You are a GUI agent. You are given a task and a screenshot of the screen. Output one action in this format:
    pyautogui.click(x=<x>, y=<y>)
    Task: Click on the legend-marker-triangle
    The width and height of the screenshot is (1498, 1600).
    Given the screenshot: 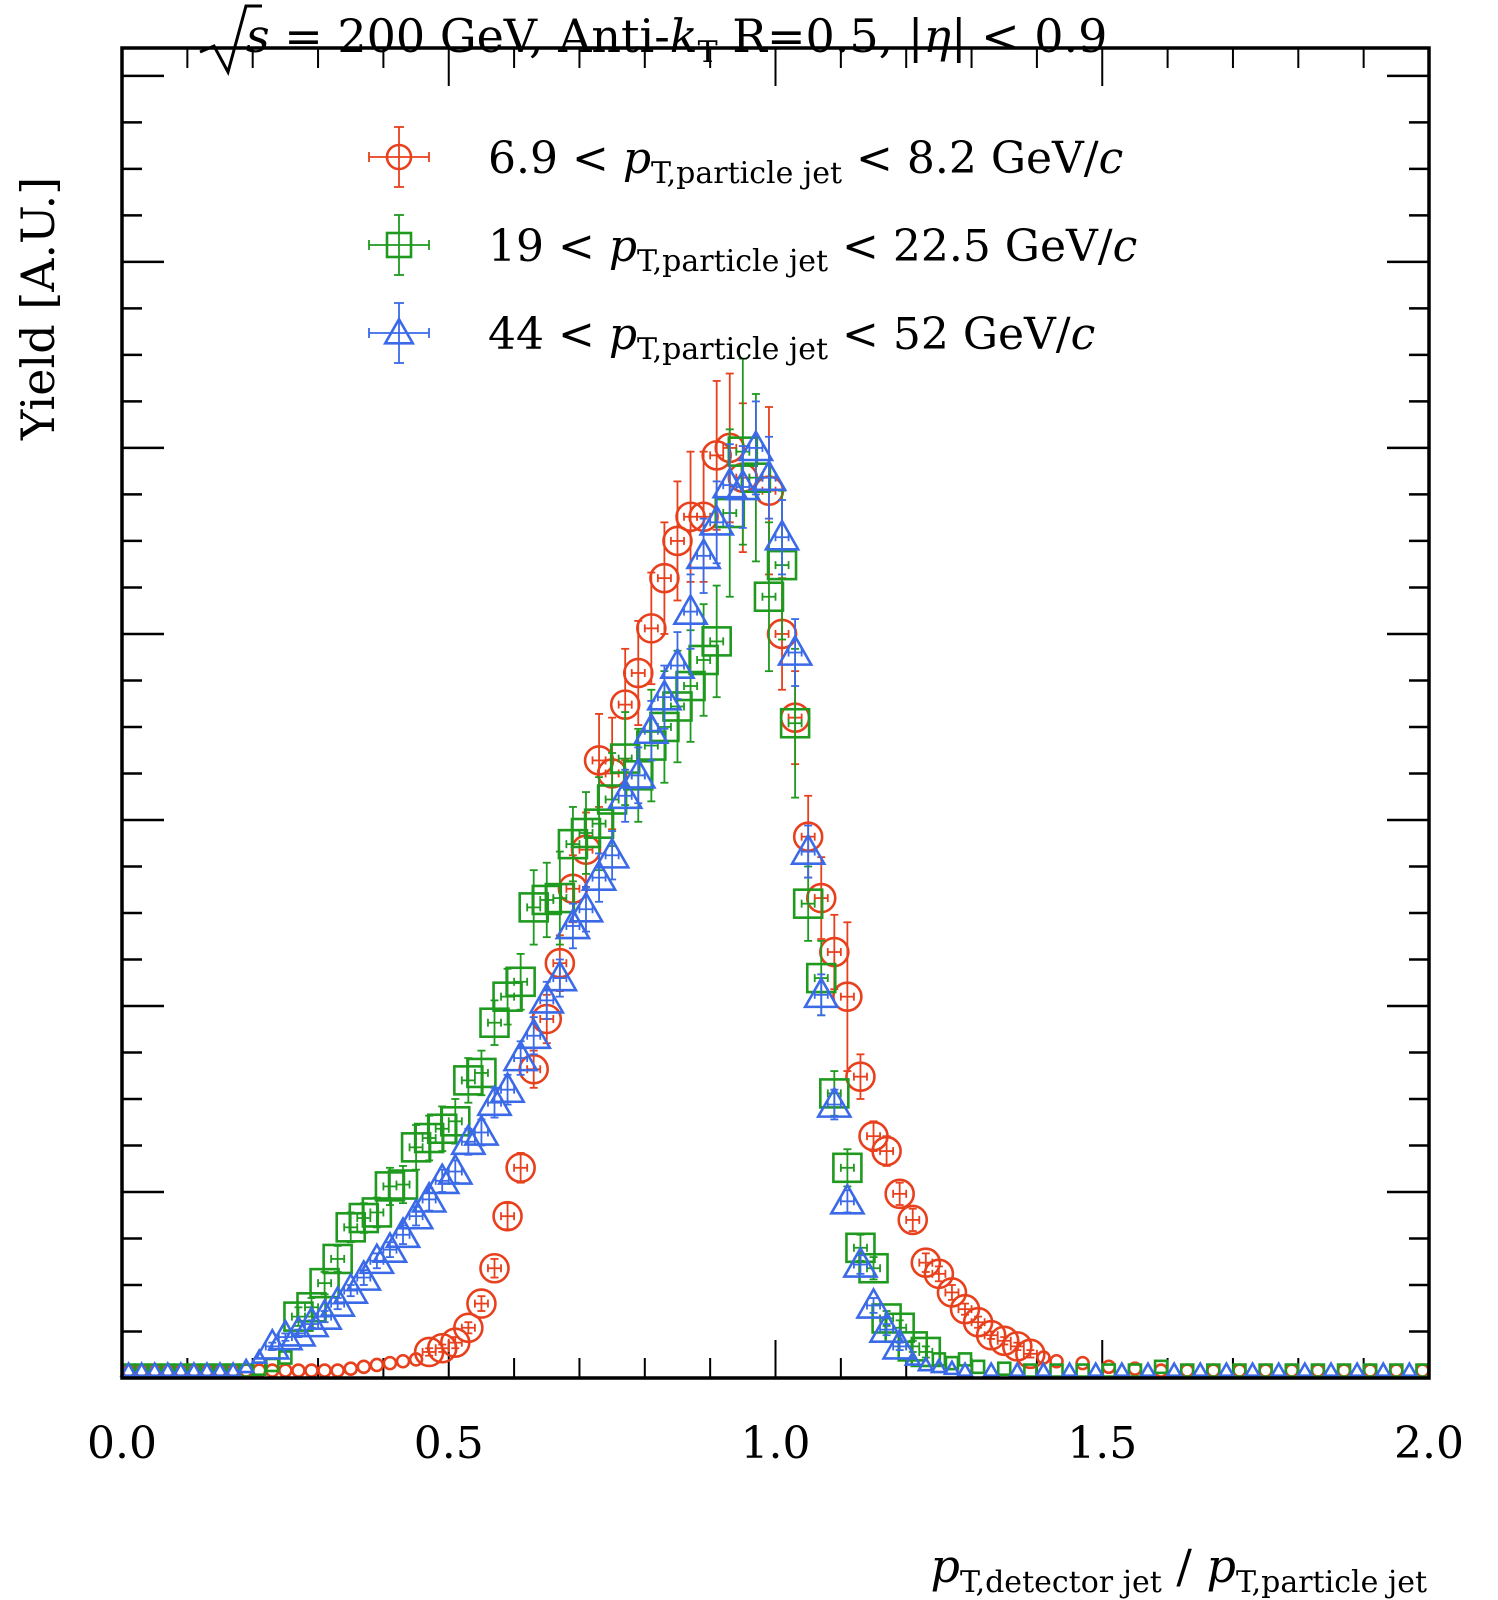 What is the action you would take?
    pyautogui.click(x=399, y=333)
    